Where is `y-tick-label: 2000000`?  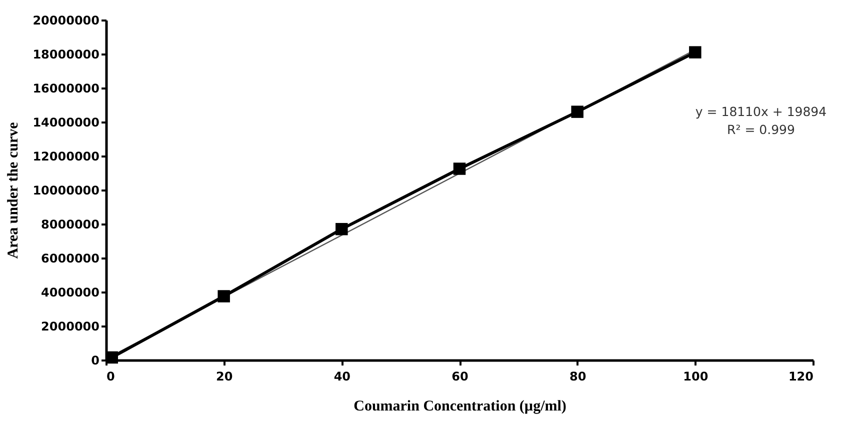 y-tick-label: 2000000 is located at coordinates (70, 327).